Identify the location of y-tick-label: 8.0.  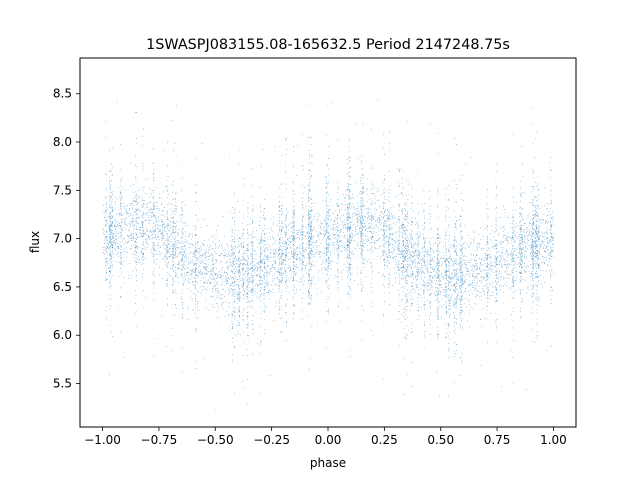
(62, 142).